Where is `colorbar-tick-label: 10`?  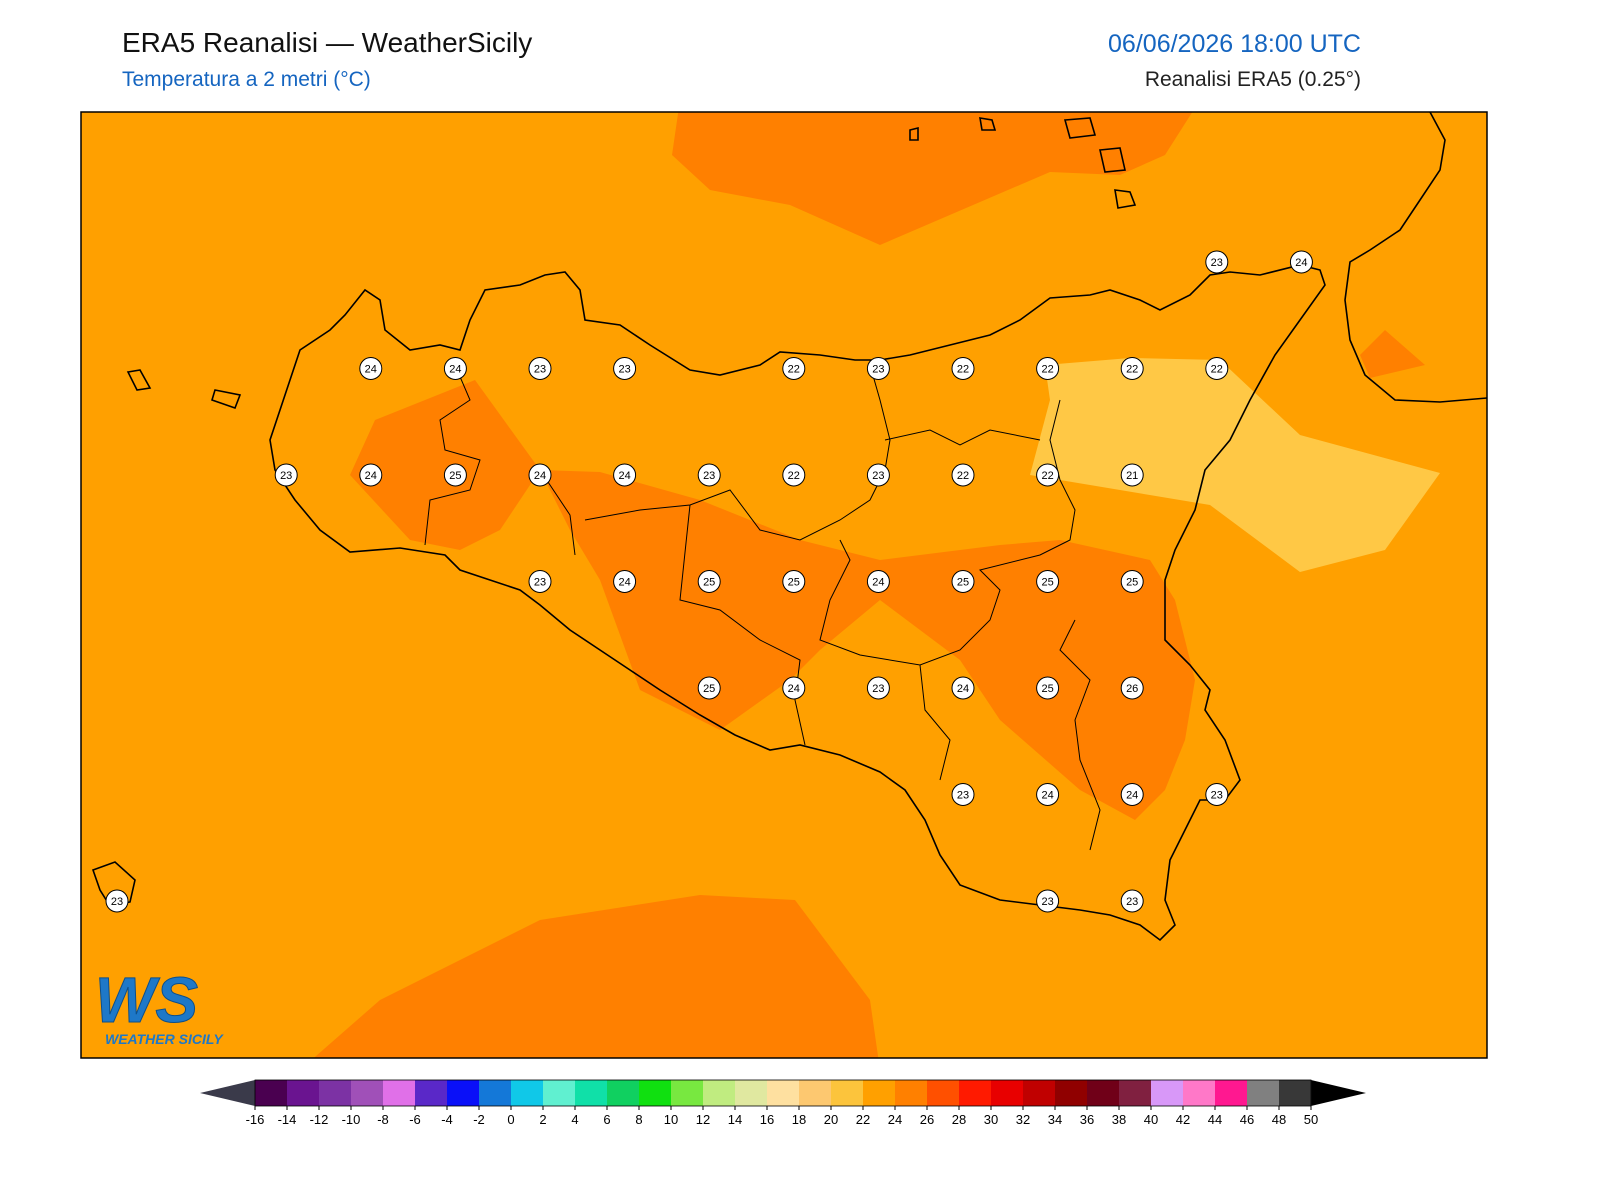
colorbar-tick-label: 10 is located at coordinates (671, 1119).